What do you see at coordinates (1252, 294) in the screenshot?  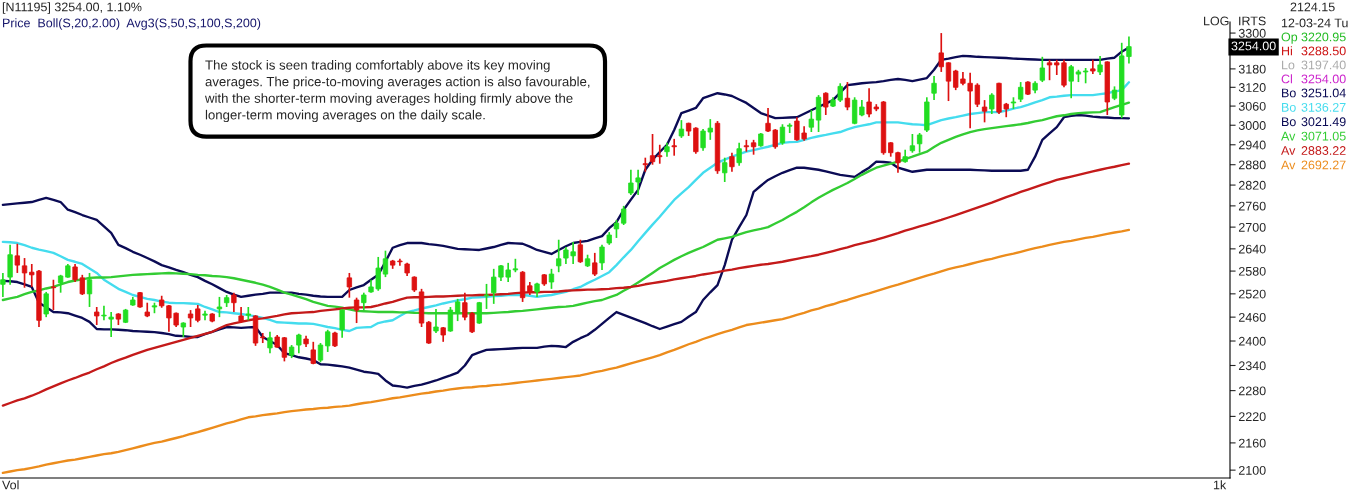 I see `y-tick-label: 2520` at bounding box center [1252, 294].